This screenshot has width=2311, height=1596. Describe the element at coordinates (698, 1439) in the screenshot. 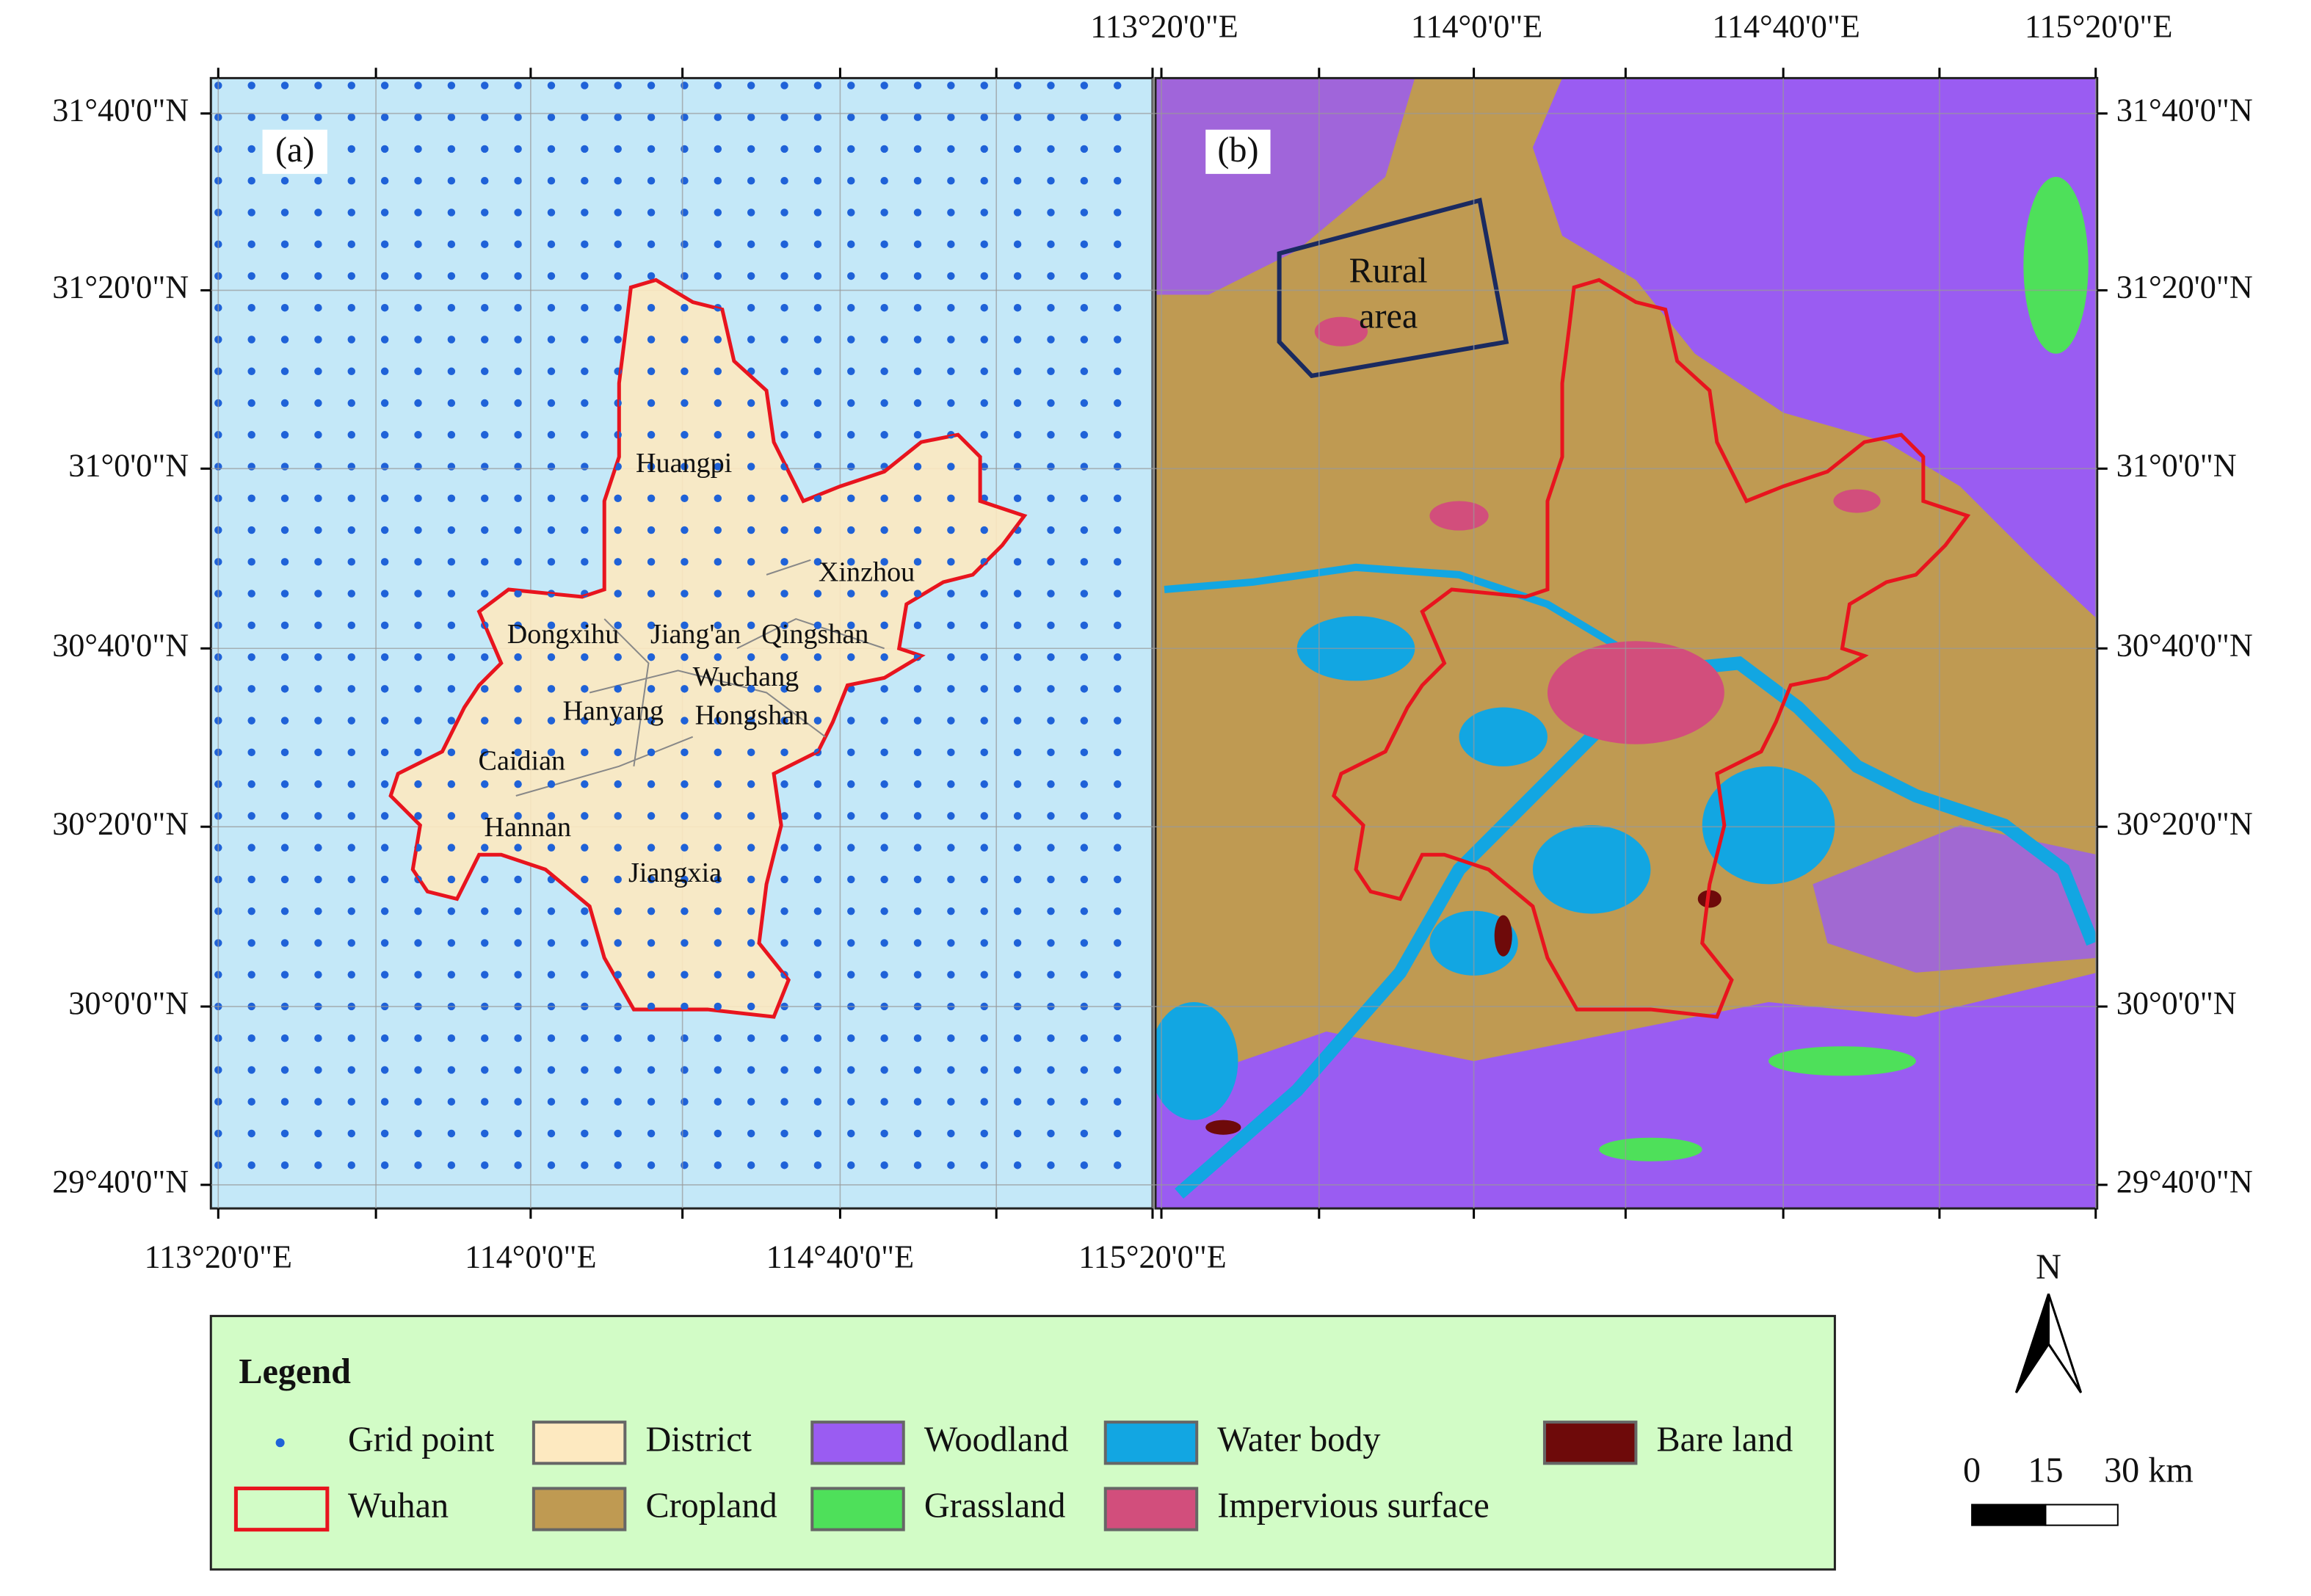

I see `legend-label: District` at that location.